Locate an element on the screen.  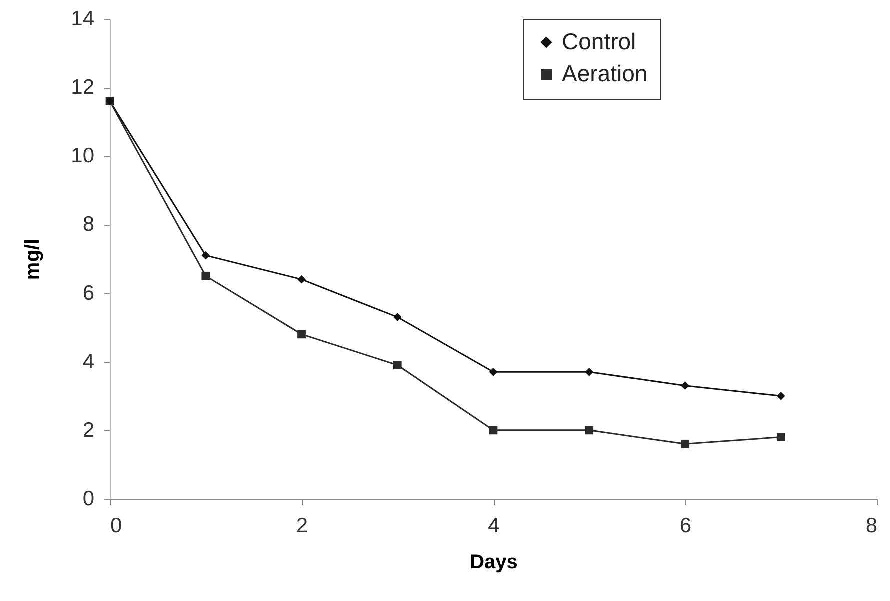
y-tick-label: 2 is located at coordinates (88, 430).